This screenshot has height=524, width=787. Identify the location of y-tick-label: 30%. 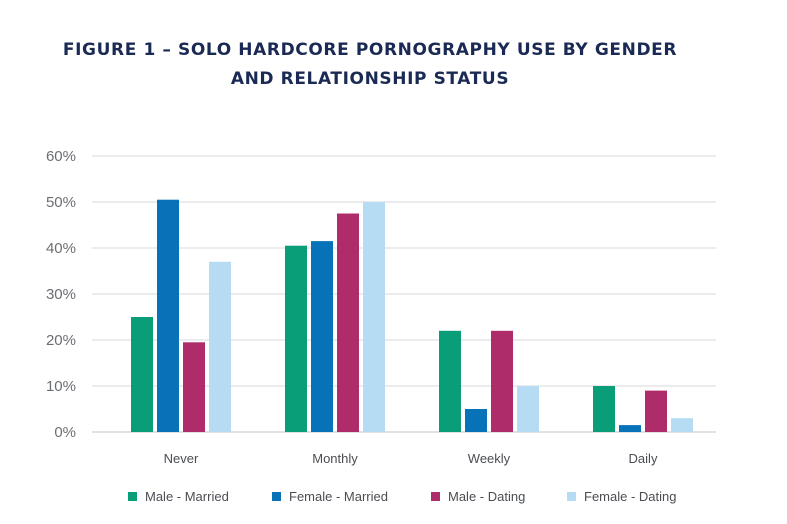
(61, 294).